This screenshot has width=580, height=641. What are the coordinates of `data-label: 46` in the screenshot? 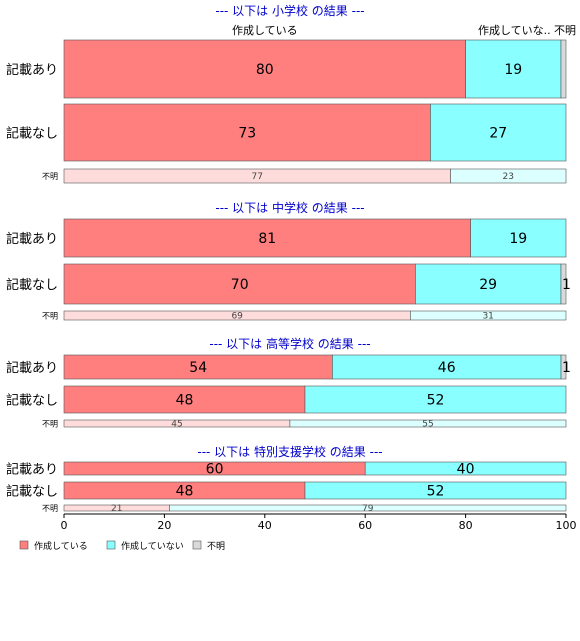 It's located at (447, 368).